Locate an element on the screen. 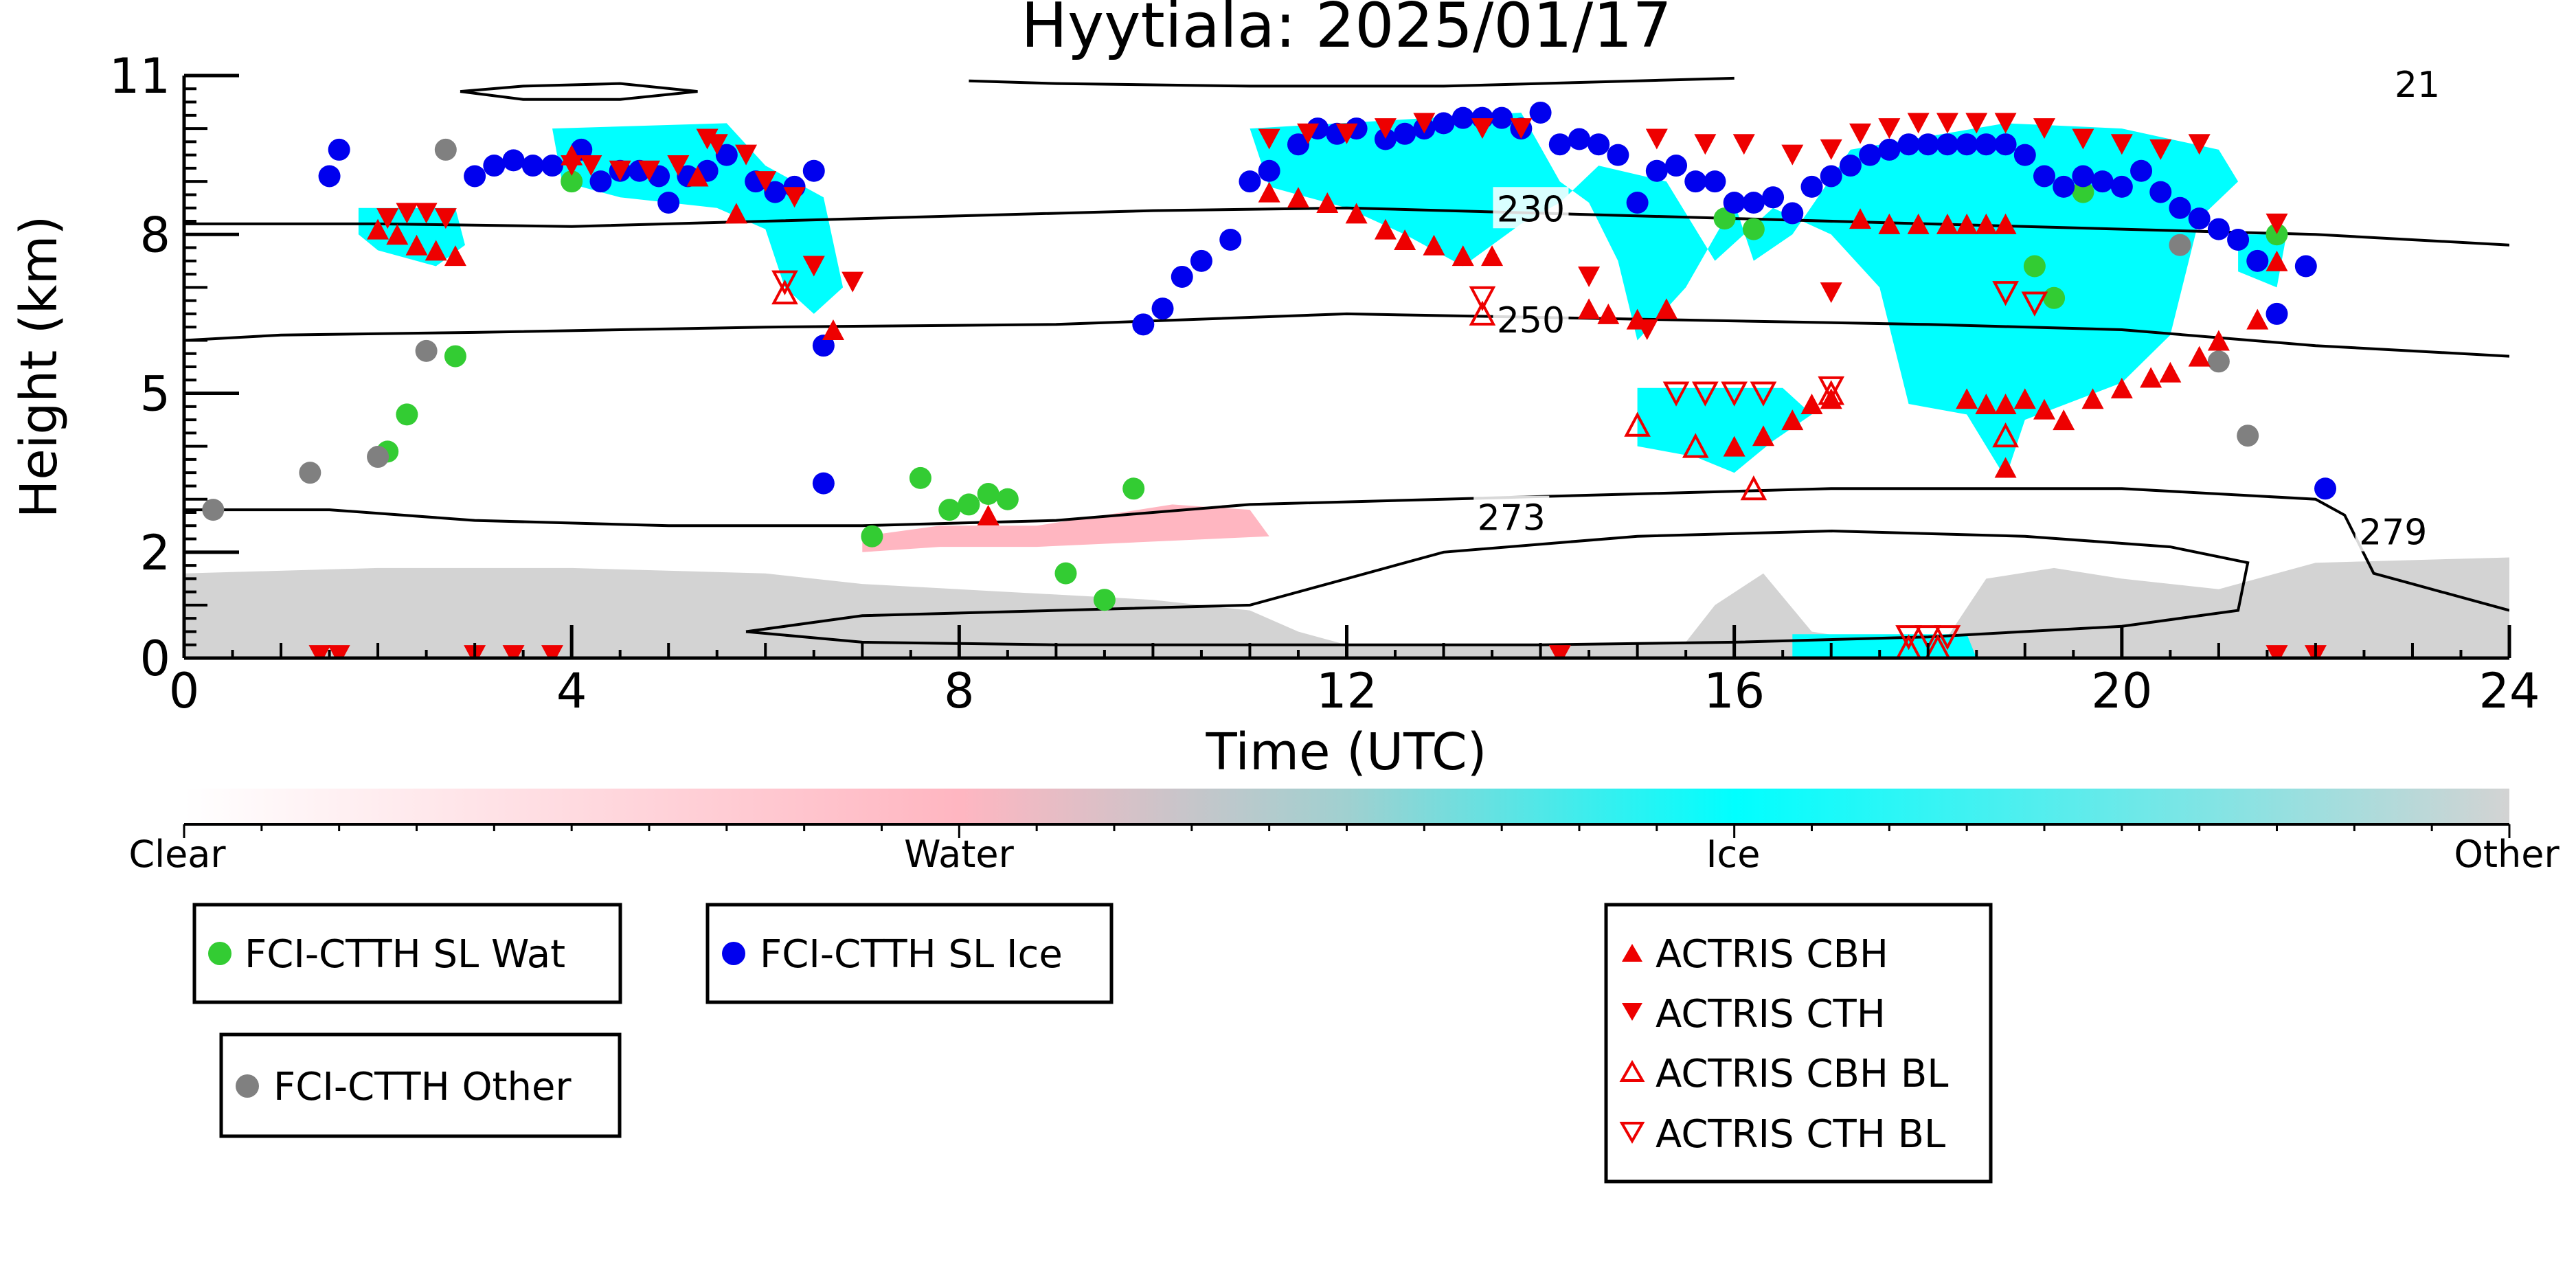 Image resolution: width=2576 pixels, height=1288 pixels. legend-box-wat is located at coordinates (407, 953).